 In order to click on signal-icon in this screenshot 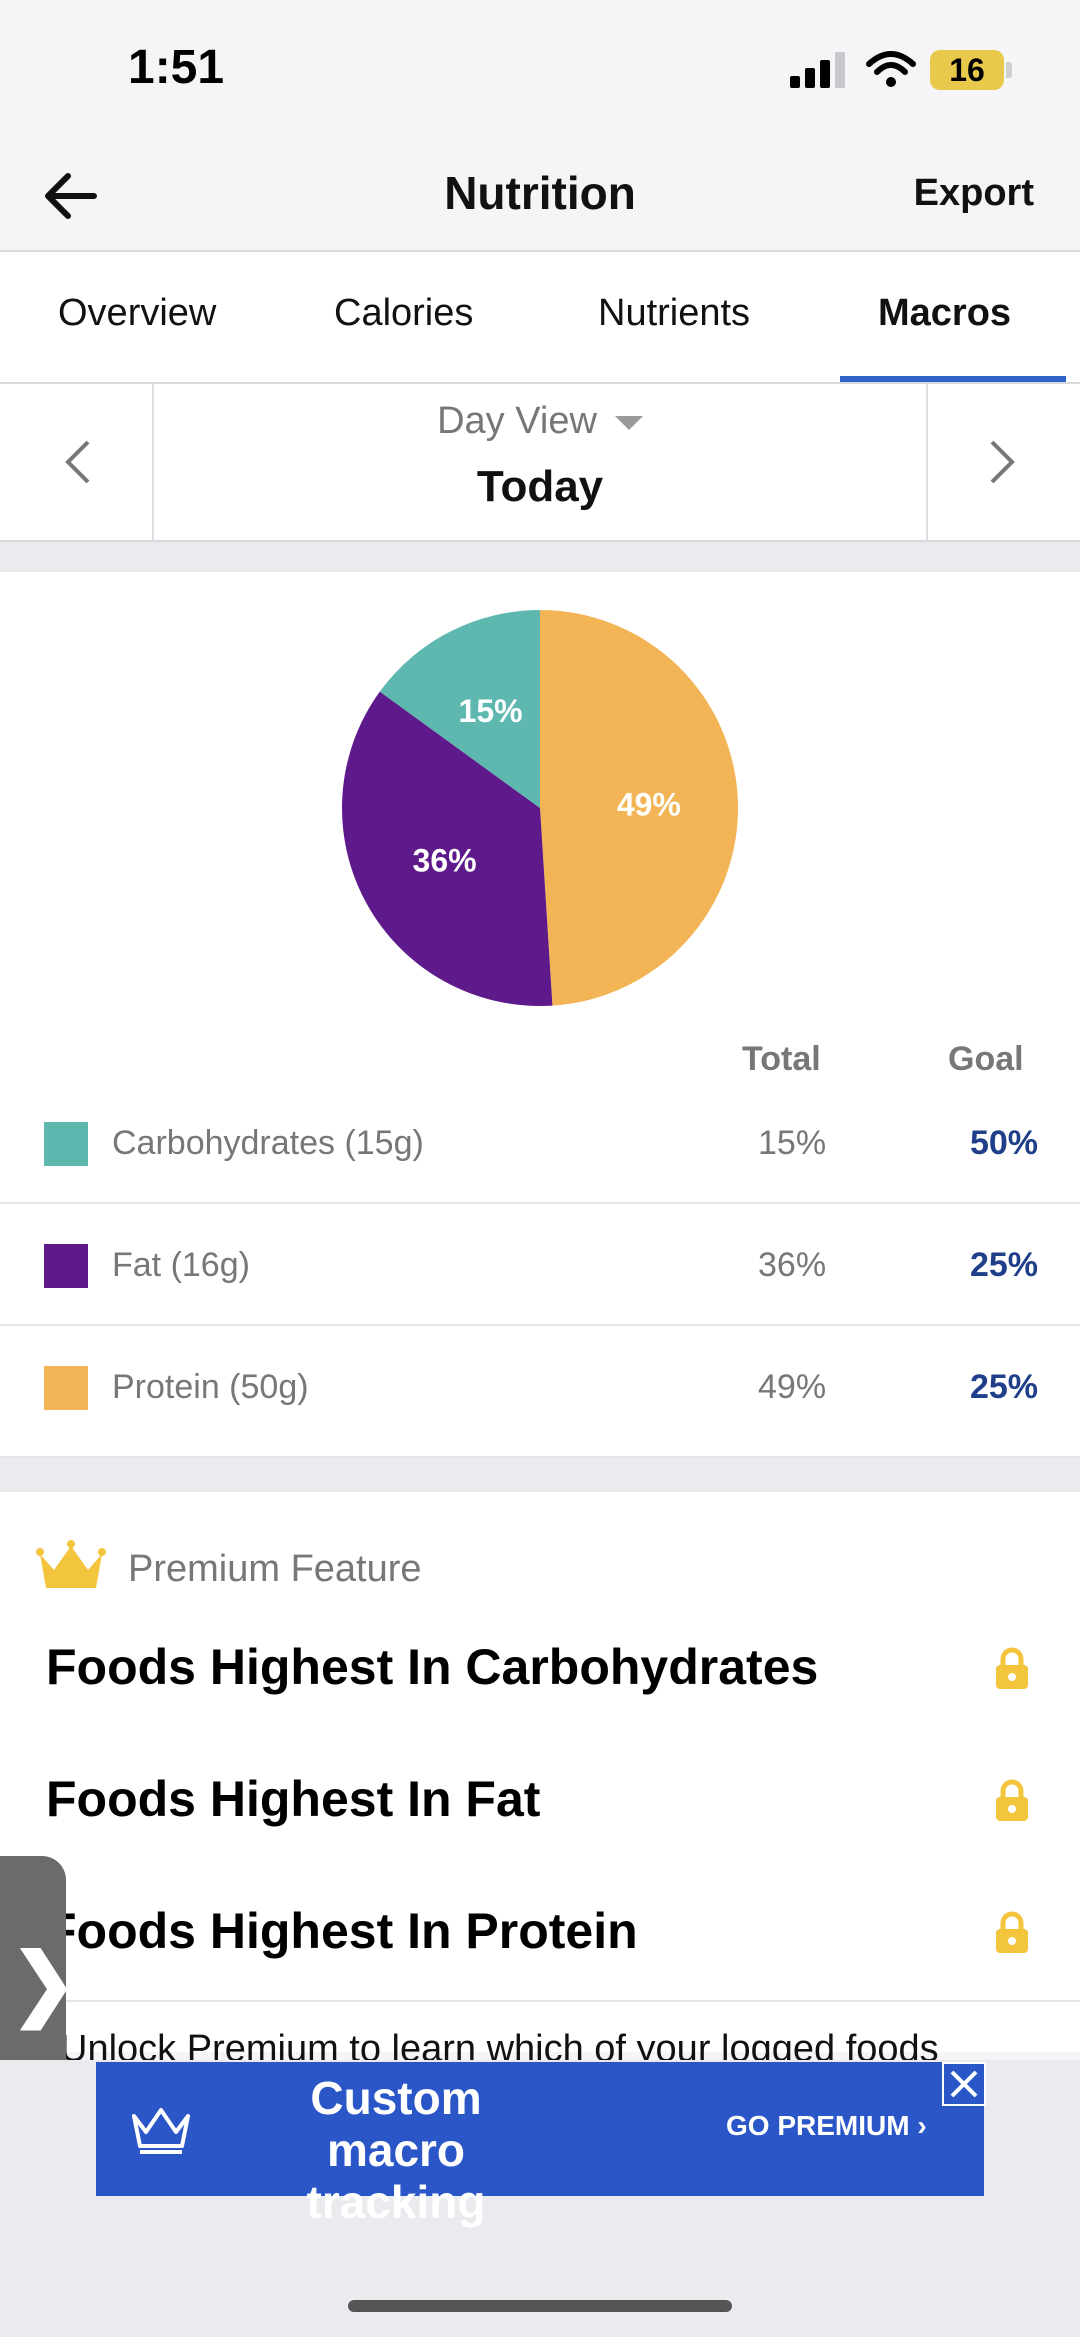, I will do `click(817, 70)`.